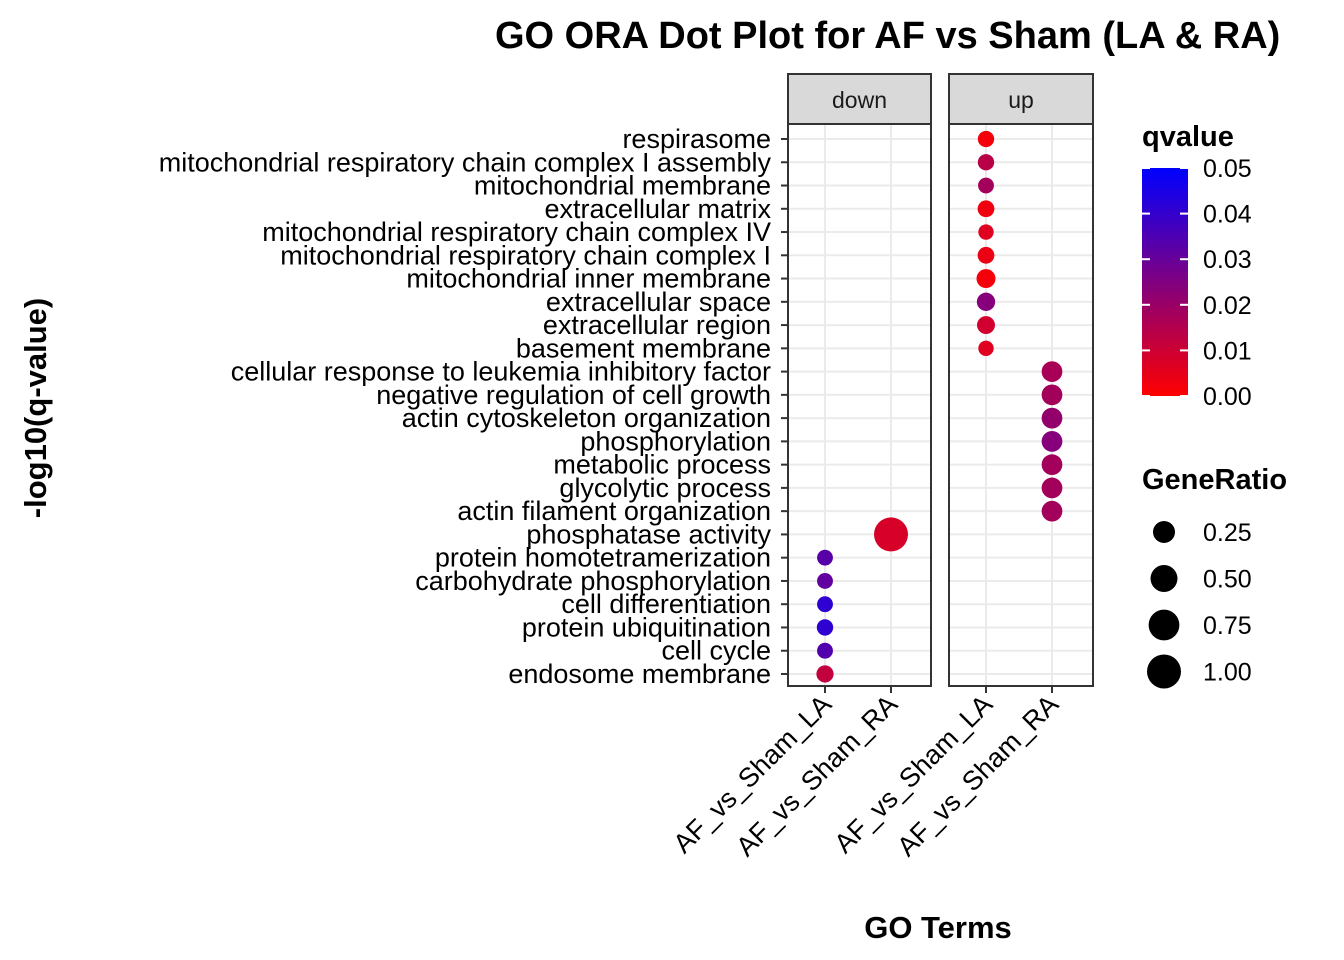  I want to click on qvalue-legend-label: 0.00, so click(1227, 397).